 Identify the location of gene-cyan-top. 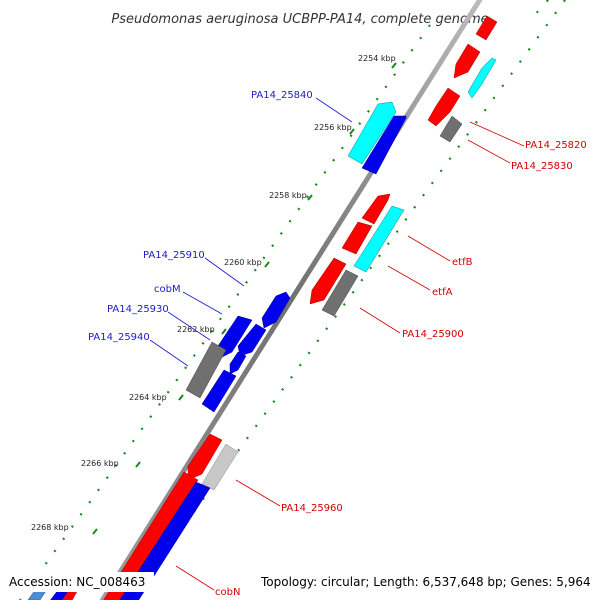
(482, 78).